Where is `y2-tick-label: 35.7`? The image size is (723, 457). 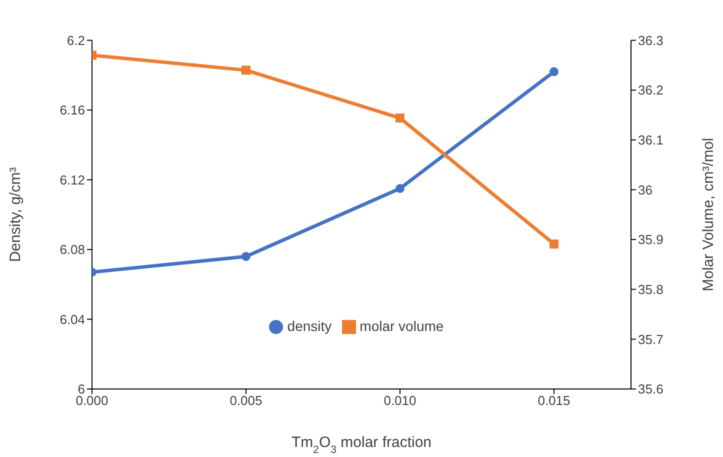
y2-tick-label: 35.7 is located at coordinates (651, 339).